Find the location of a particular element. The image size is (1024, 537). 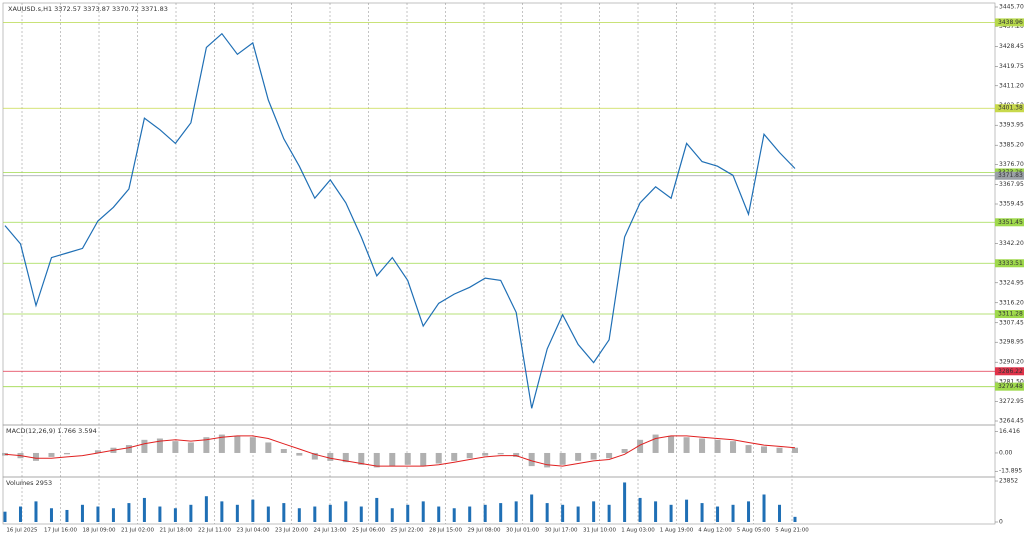

x-tick-label: 1 Aug 03:00 is located at coordinates (638, 531).